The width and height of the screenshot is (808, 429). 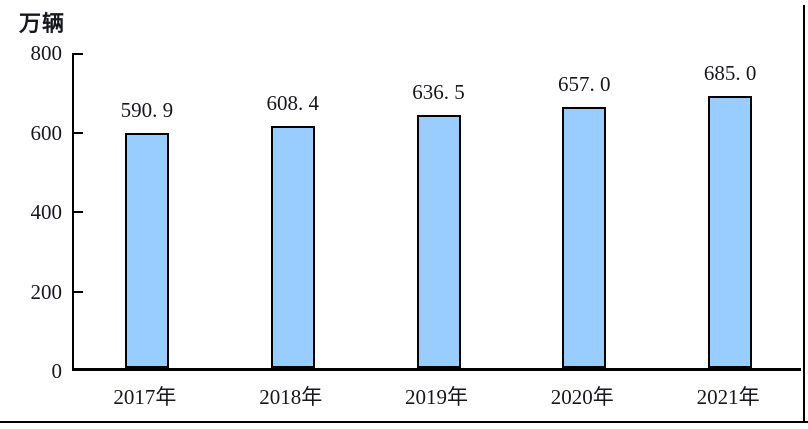 I want to click on bar-value-label: 657. 0, so click(x=584, y=83).